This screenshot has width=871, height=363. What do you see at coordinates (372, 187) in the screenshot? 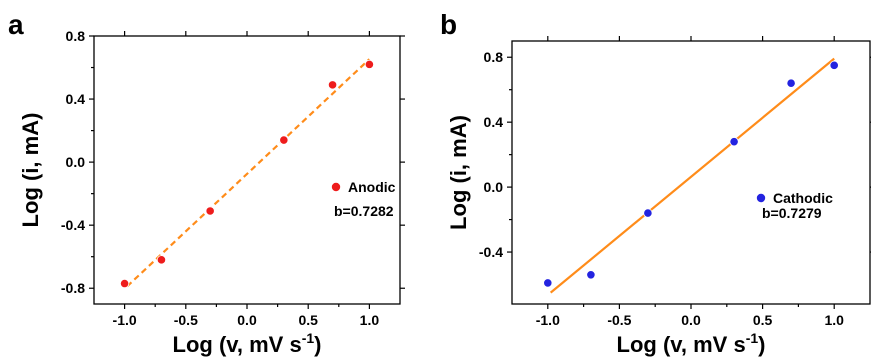
I see `legend-label: Anodic` at bounding box center [372, 187].